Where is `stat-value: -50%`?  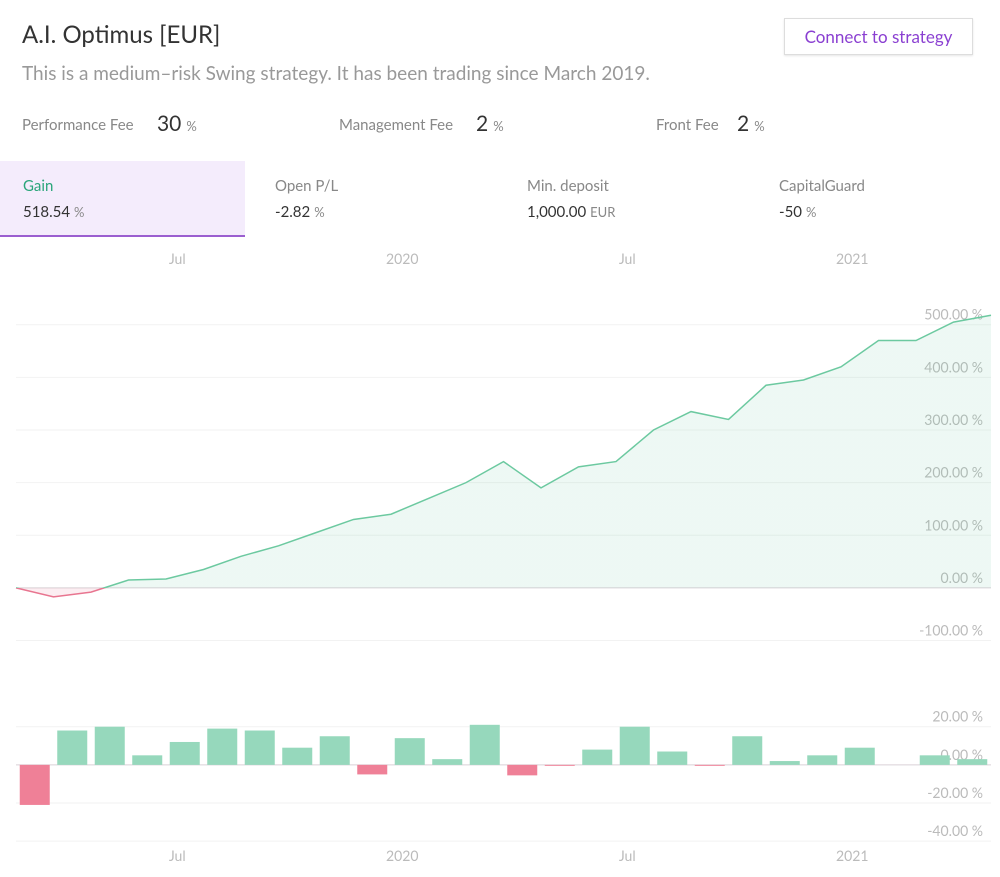 stat-value: -50% is located at coordinates (798, 212).